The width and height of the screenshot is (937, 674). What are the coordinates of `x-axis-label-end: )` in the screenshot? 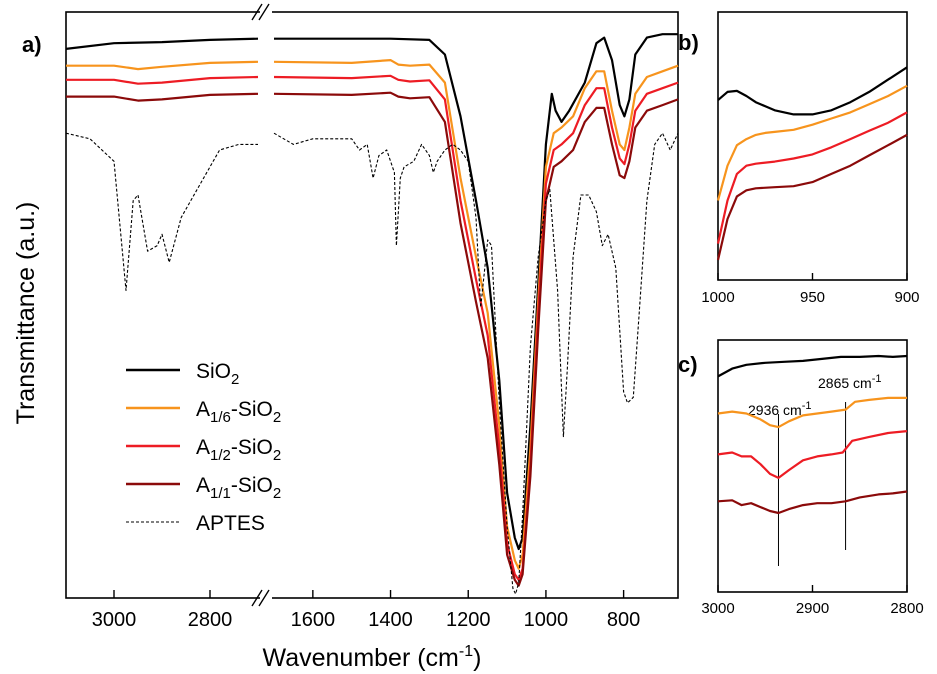 It's located at (477, 658).